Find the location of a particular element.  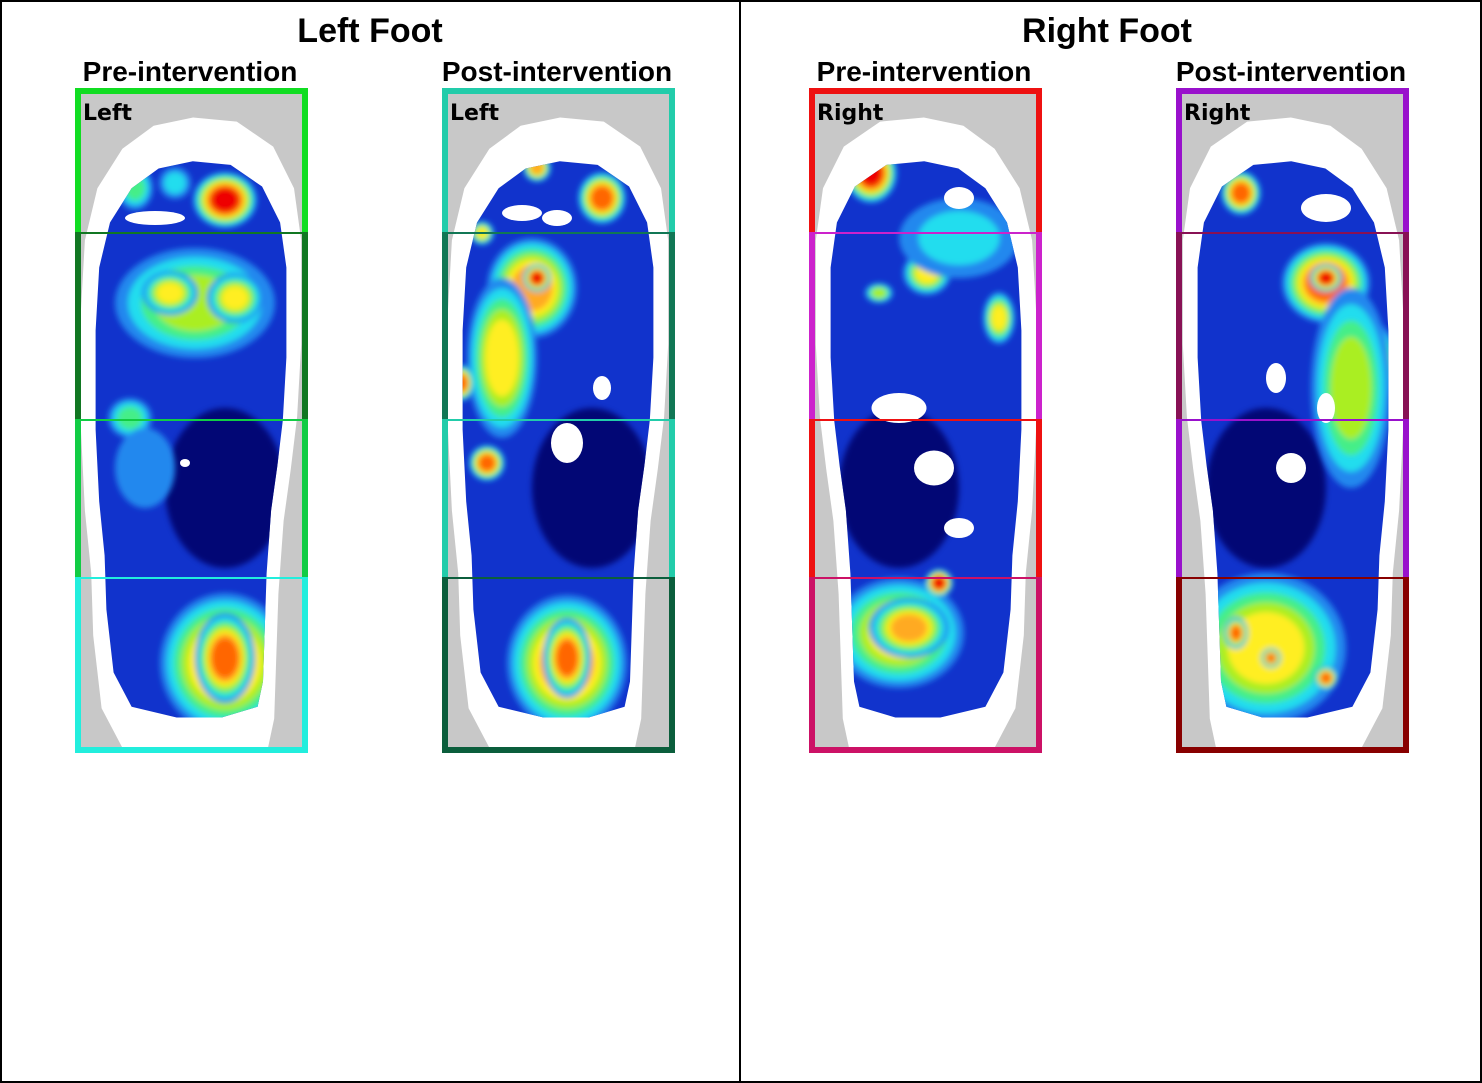

left-post-map-svg: Left is located at coordinates (558, 420).